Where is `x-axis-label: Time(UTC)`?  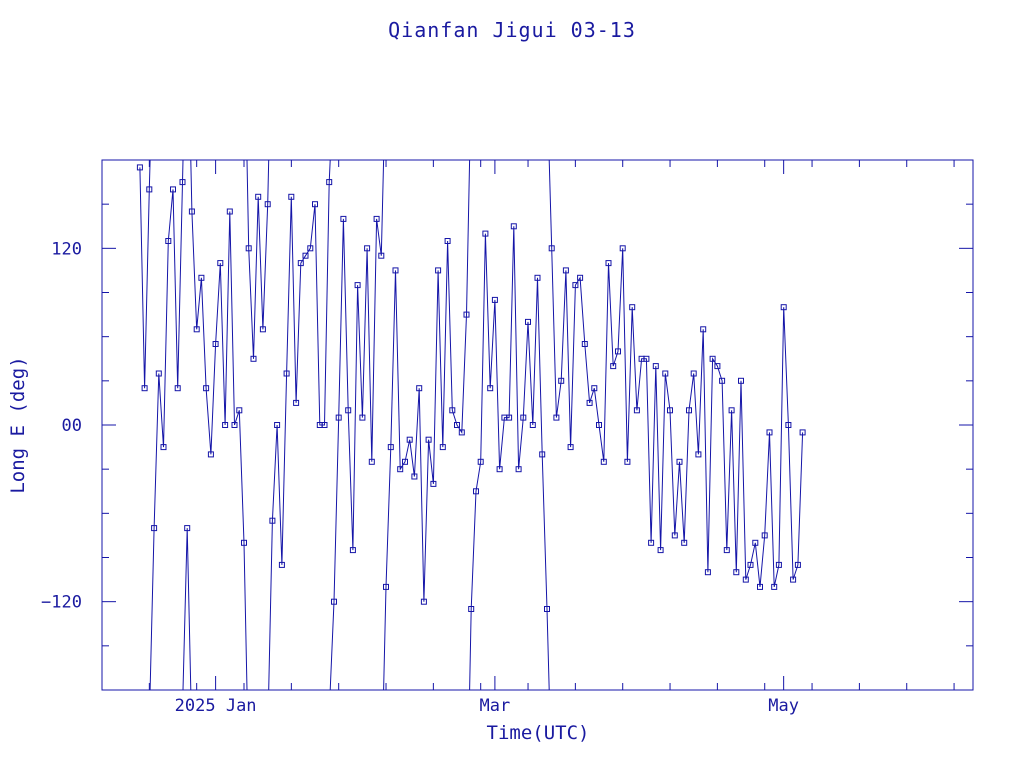
x-axis-label: Time(UTC) is located at coordinates (538, 733).